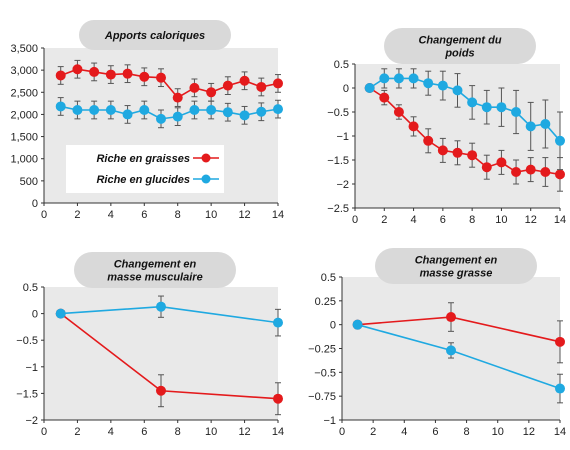  Describe the element at coordinates (24, 138) in the screenshot. I see `y-tick-label: 1,500` at that location.